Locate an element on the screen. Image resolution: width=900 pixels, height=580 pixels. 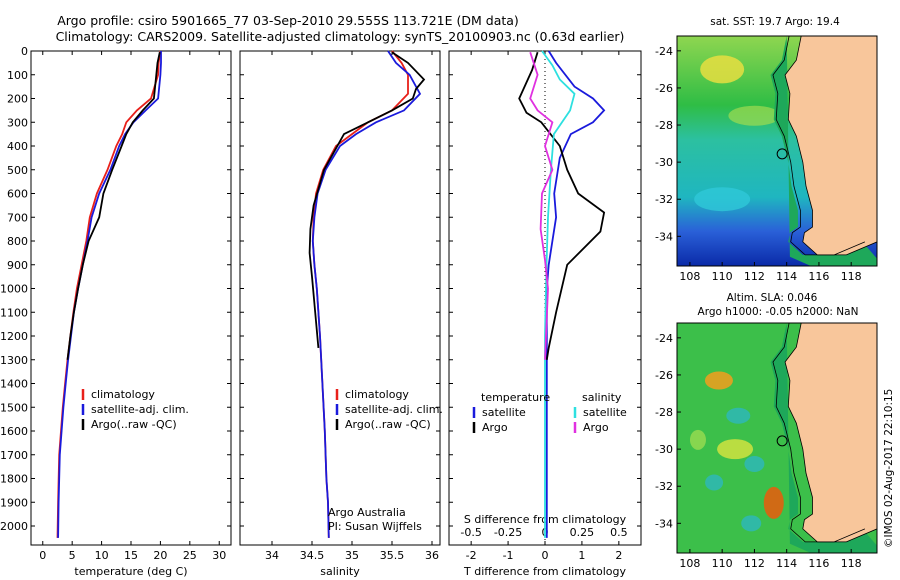
map-title: Altim. SLA: 0.046 is located at coordinates (772, 298).